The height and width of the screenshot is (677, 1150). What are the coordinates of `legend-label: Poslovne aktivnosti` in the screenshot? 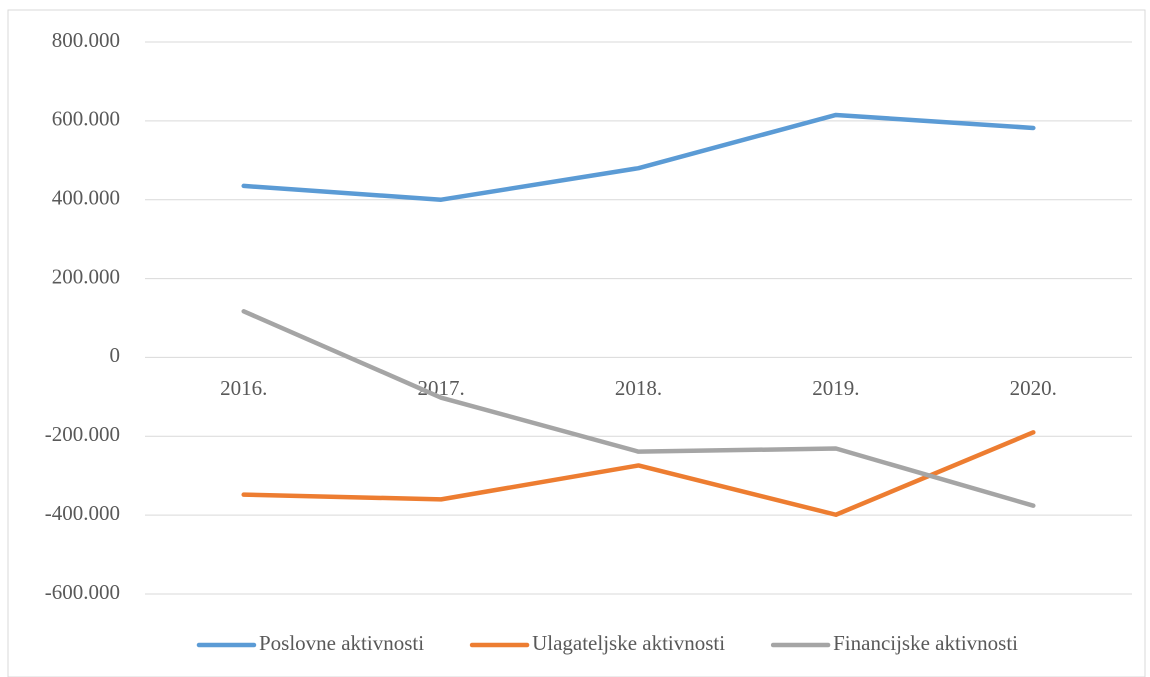 It's located at (341, 643).